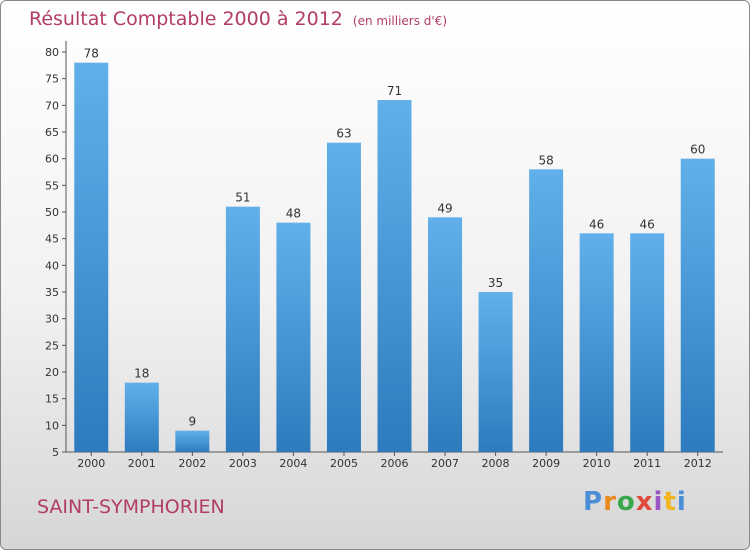 The image size is (750, 550). What do you see at coordinates (697, 150) in the screenshot?
I see `bar-value-label: 60` at bounding box center [697, 150].